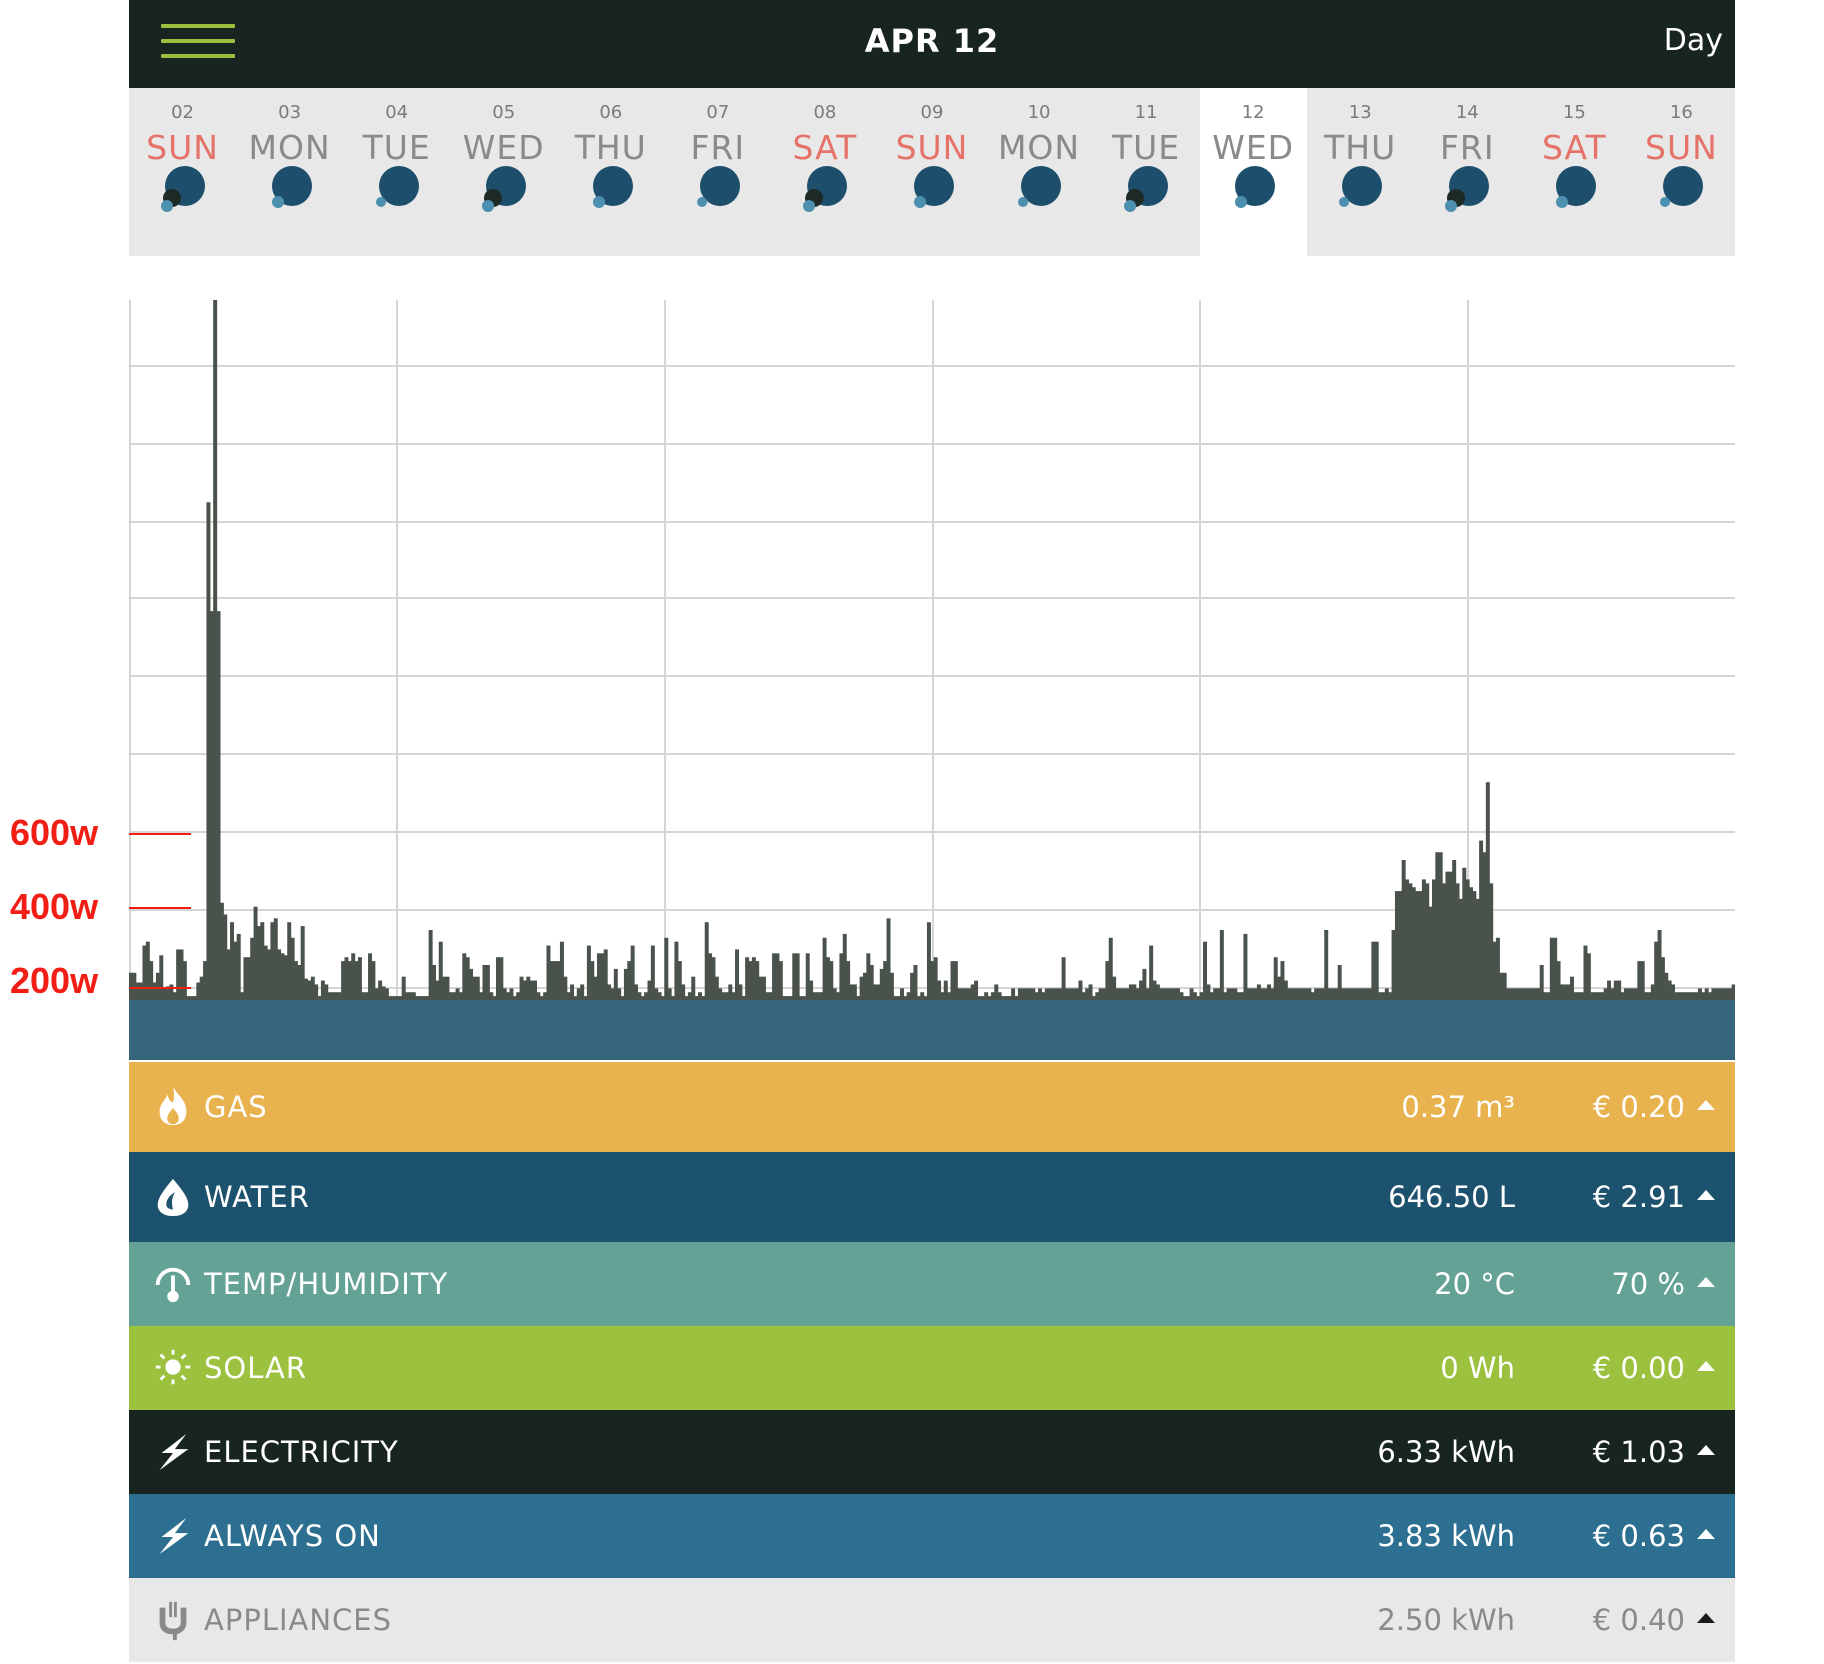 Image resolution: width=1824 pixels, height=1664 pixels. What do you see at coordinates (1360, 112) in the screenshot?
I see `day-number: 13` at bounding box center [1360, 112].